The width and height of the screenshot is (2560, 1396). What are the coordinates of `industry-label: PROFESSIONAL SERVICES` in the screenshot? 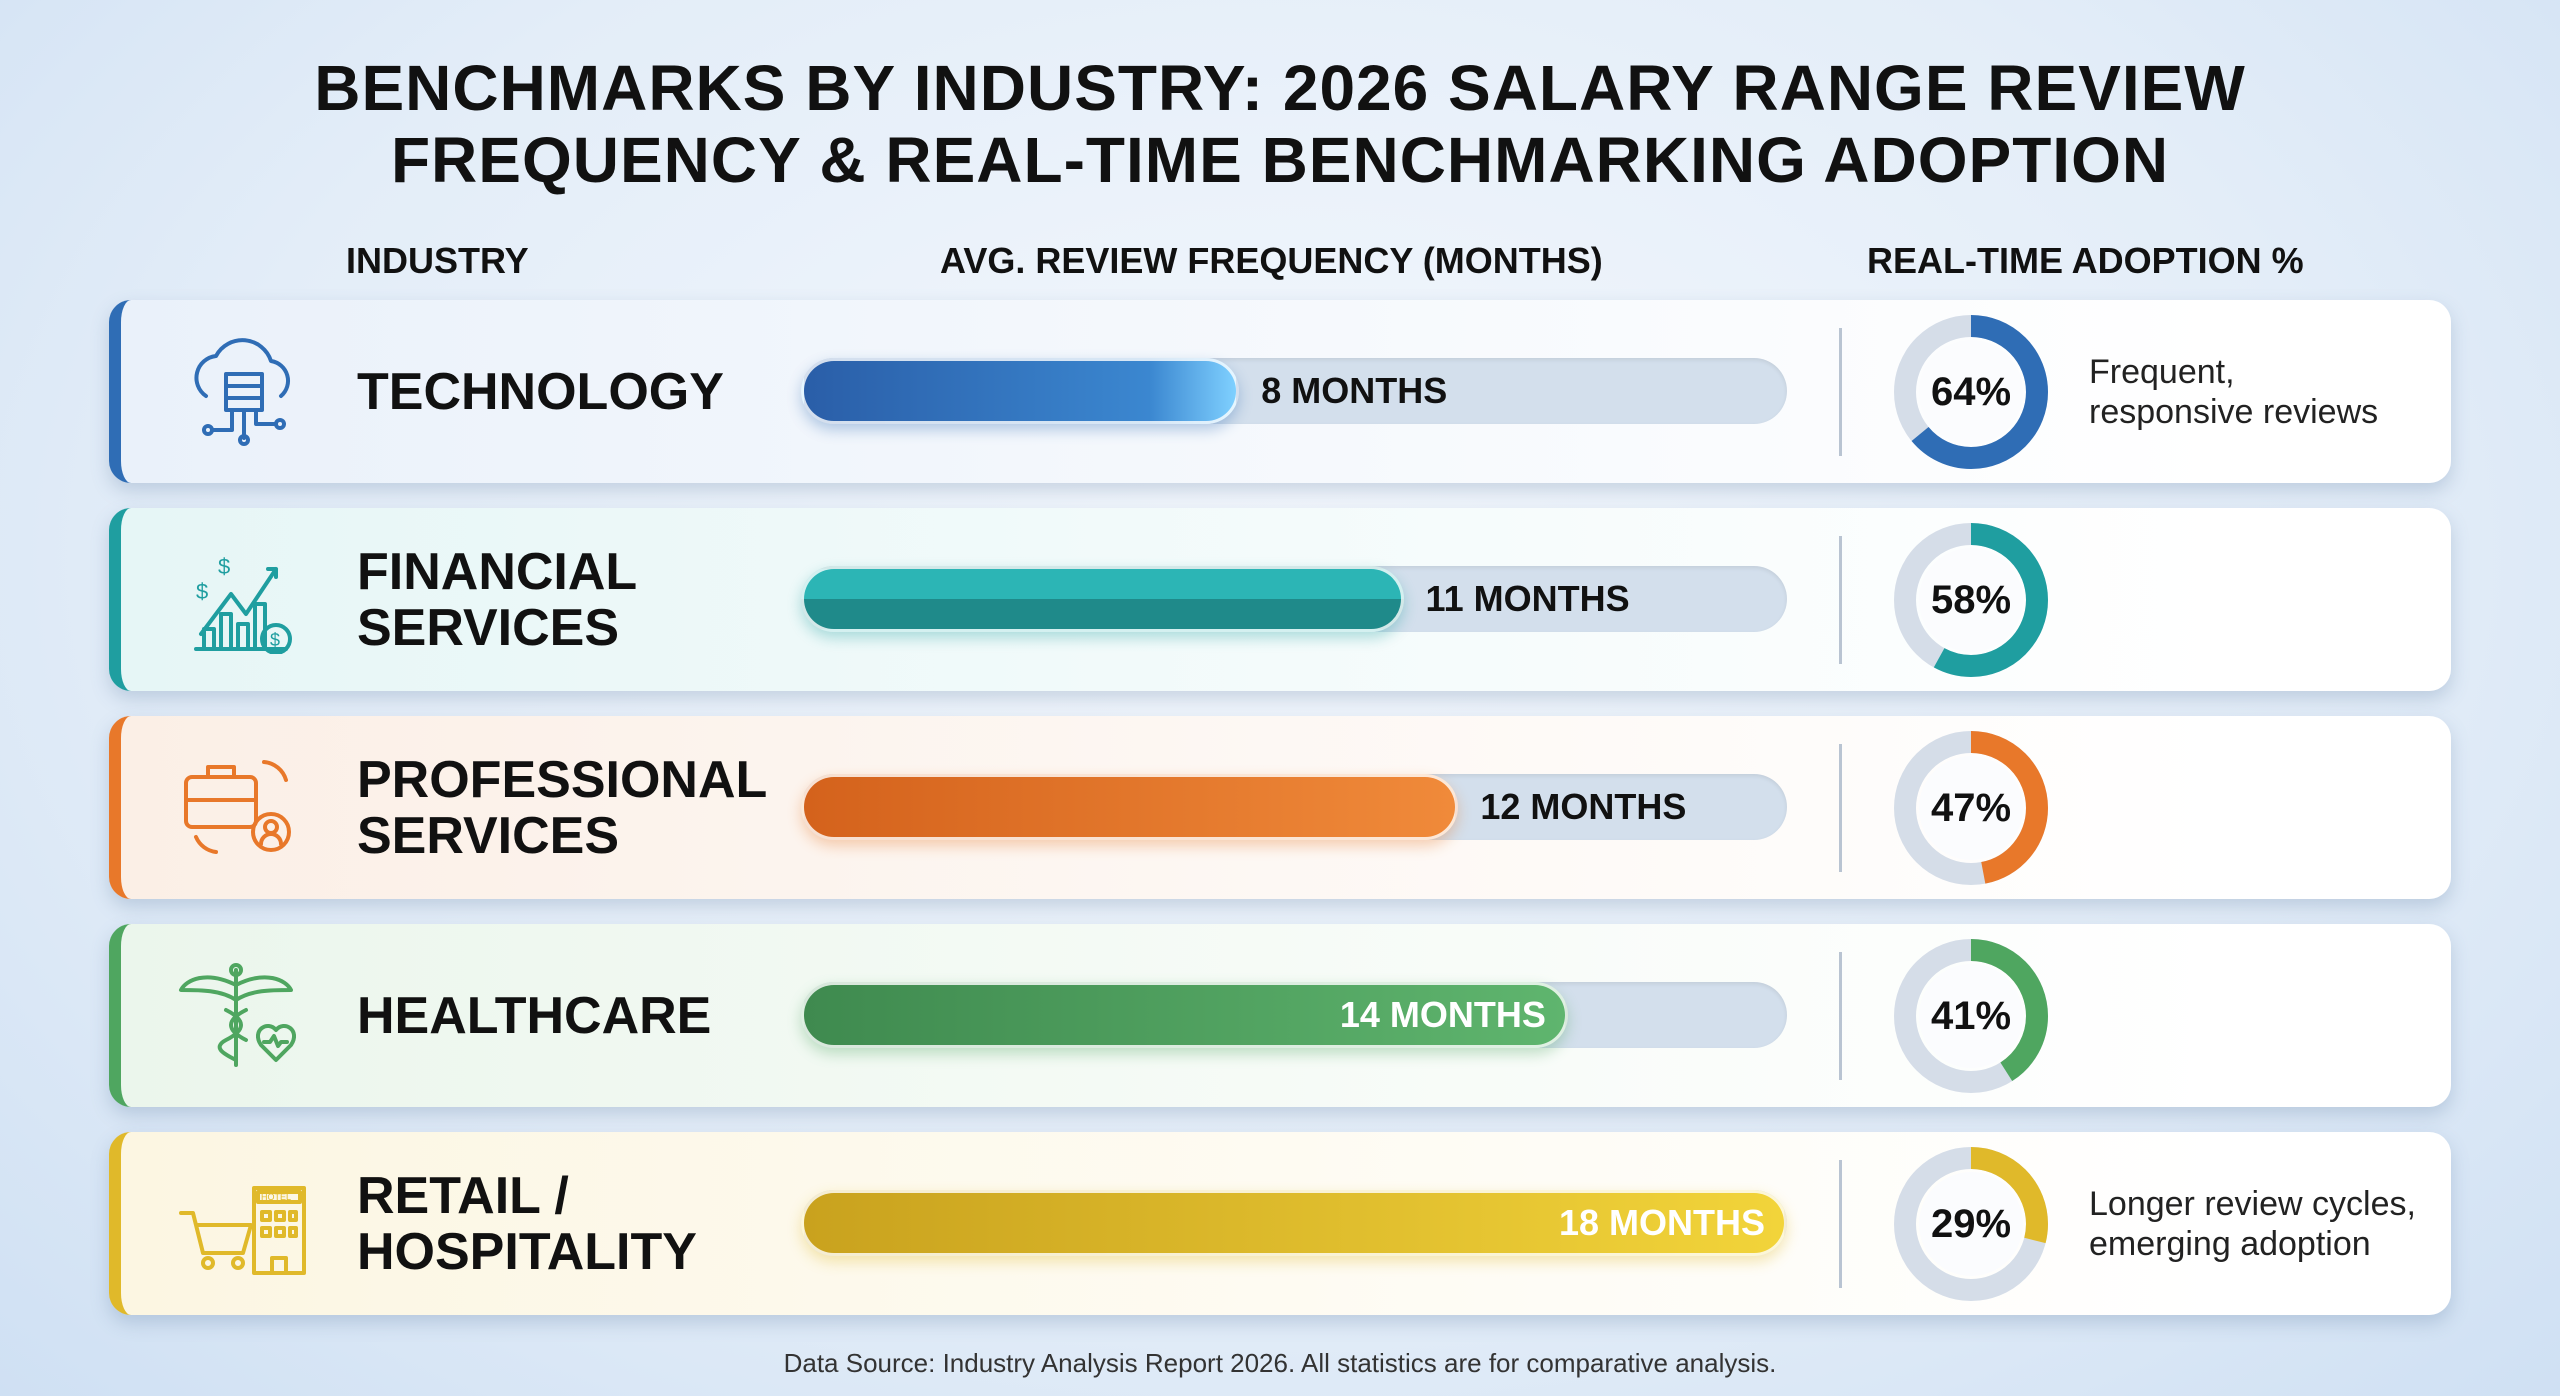 It's located at (562, 807).